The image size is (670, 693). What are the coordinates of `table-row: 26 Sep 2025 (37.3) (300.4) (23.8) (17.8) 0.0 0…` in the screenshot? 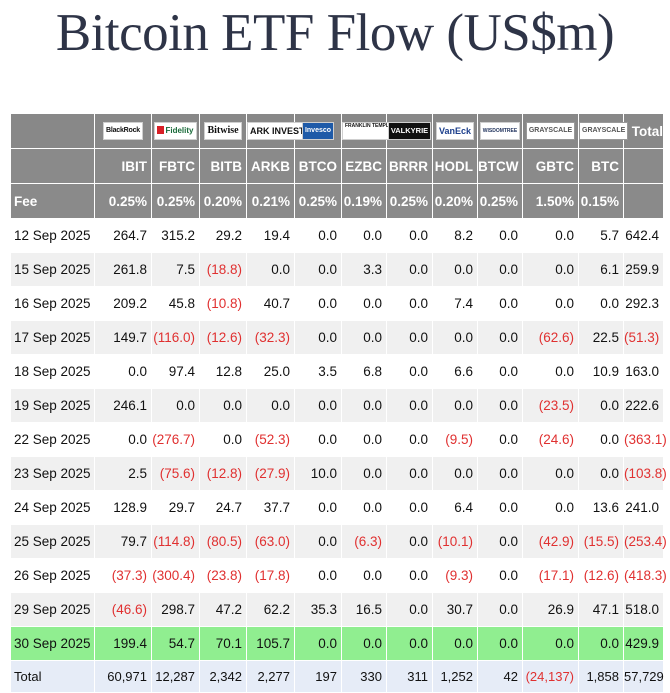 It's located at (338, 575).